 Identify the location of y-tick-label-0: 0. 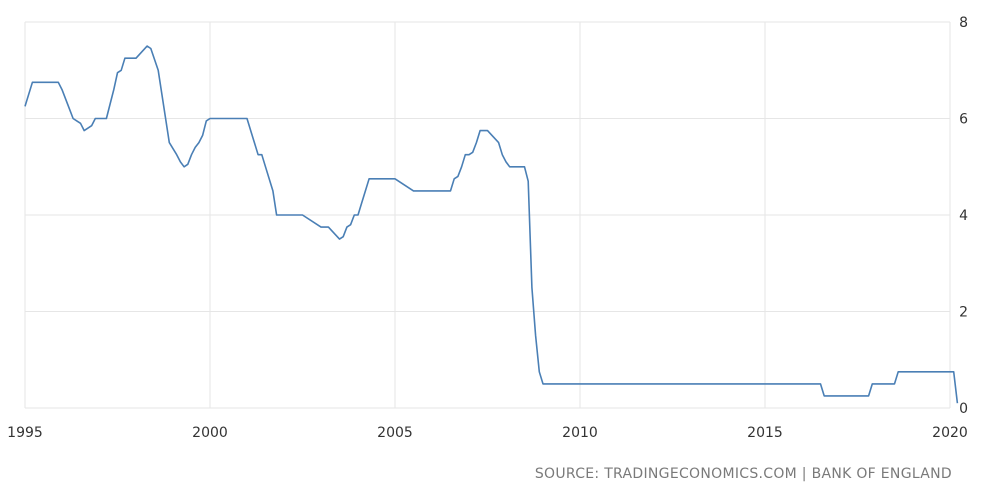
(963, 409).